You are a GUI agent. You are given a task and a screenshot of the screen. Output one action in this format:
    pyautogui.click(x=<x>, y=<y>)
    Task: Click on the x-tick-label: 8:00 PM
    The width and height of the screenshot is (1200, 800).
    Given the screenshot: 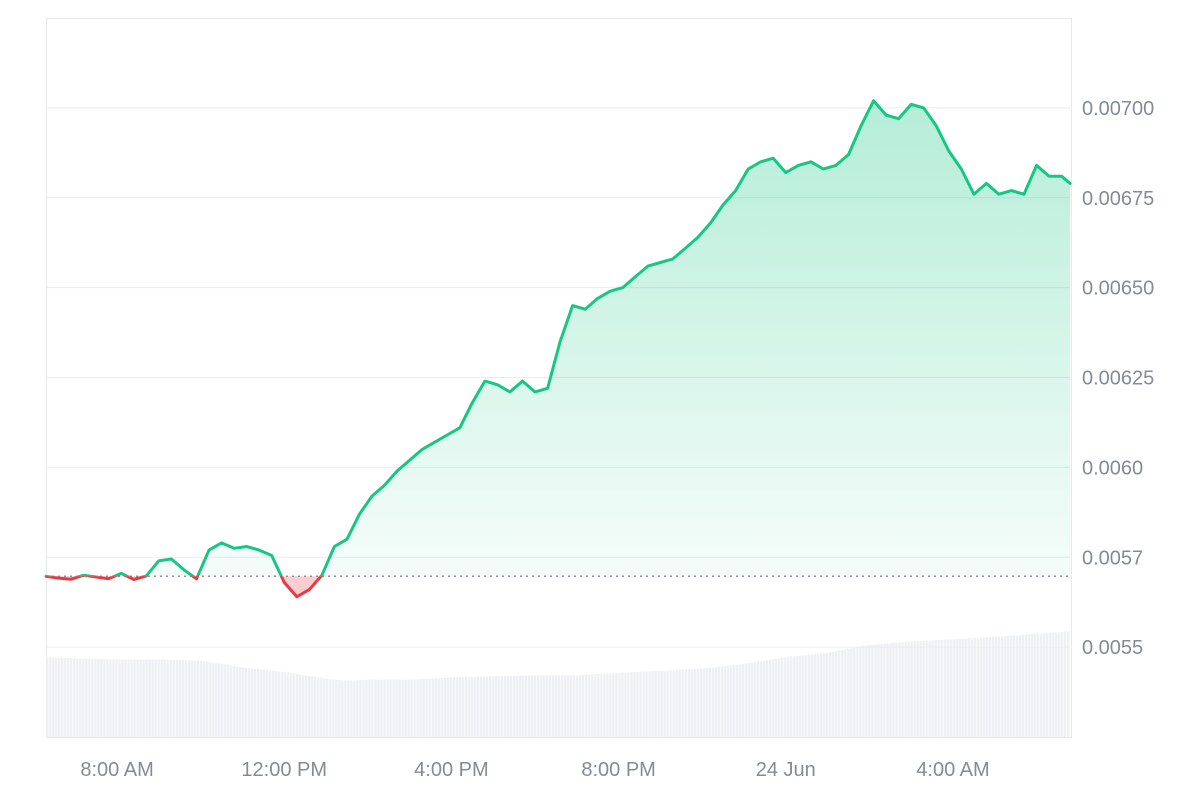 What is the action you would take?
    pyautogui.click(x=618, y=770)
    